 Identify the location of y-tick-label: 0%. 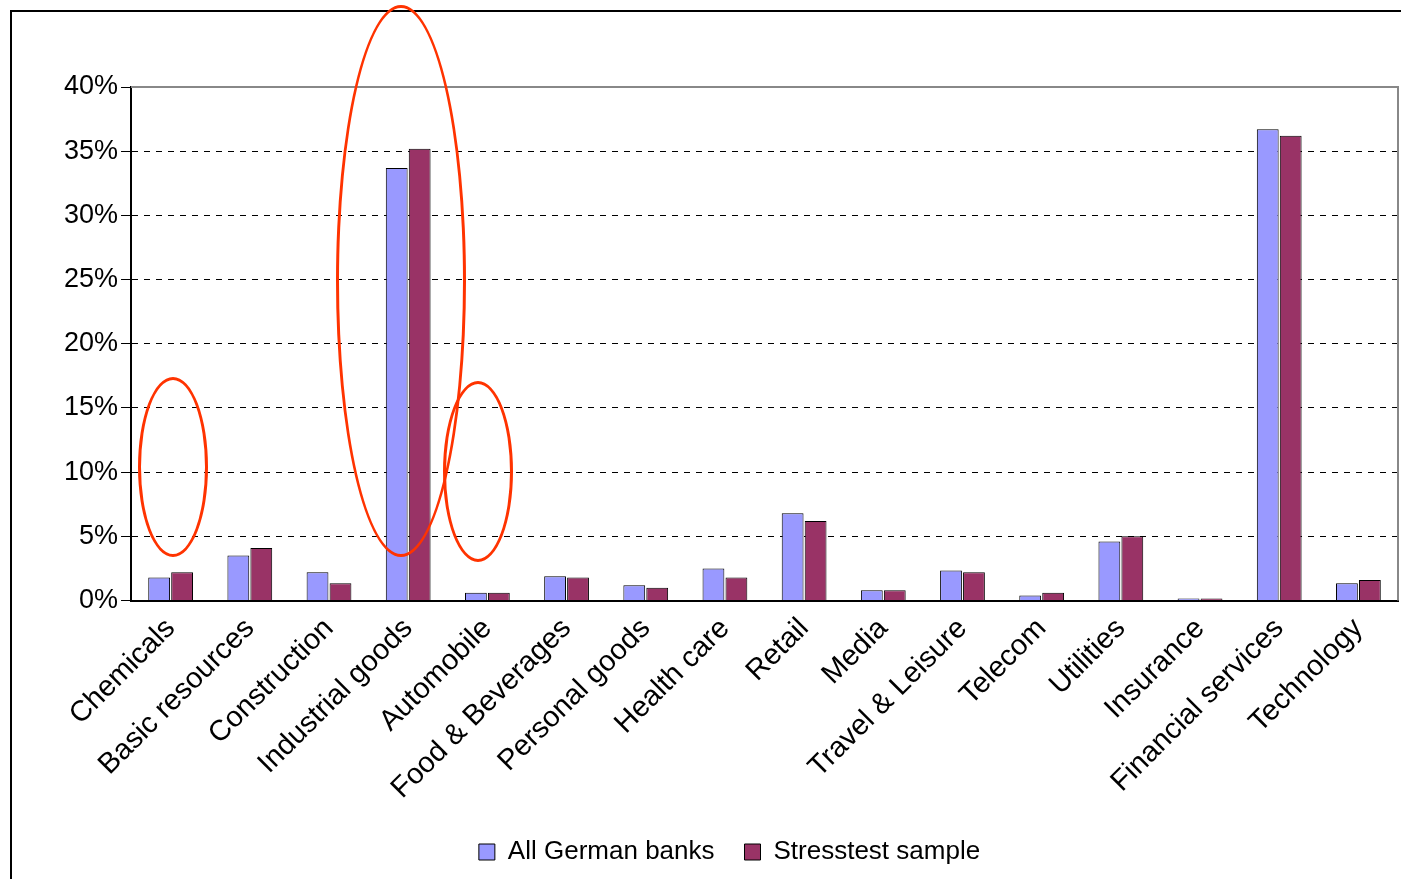
(99, 599).